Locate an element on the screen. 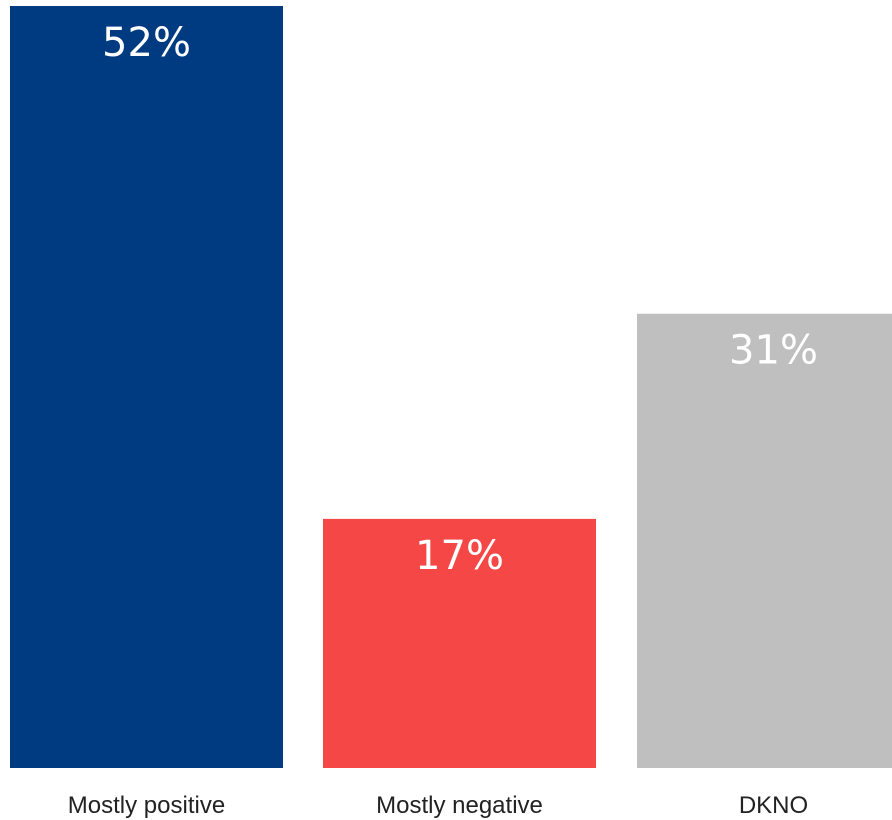 This screenshot has width=892, height=820. data-label-mostly-negative: 17% is located at coordinates (459, 556).